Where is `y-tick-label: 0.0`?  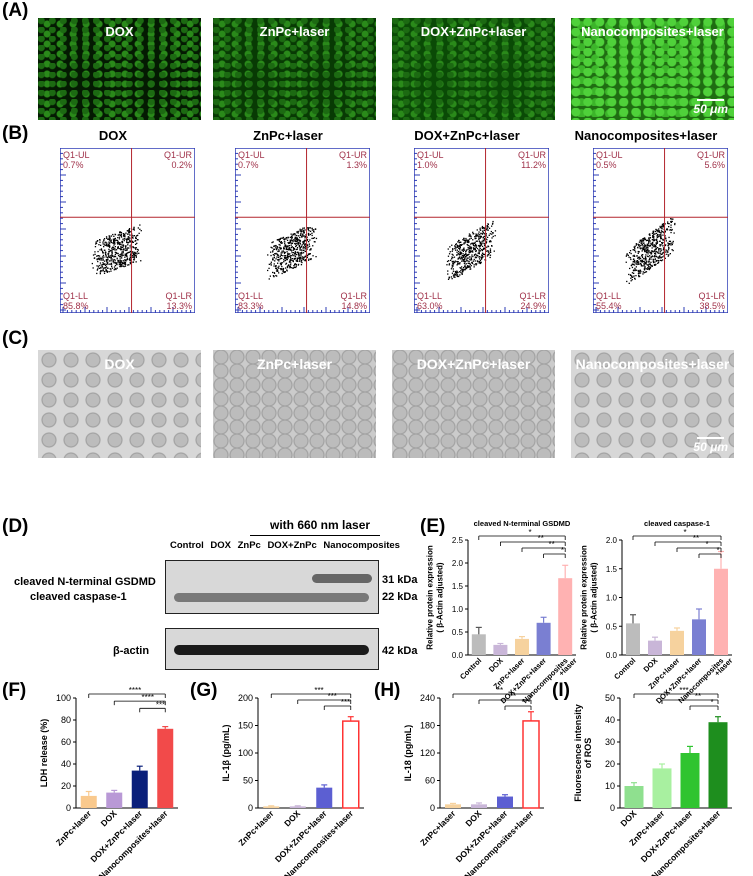
y-tick-label: 0.0 is located at coordinates (612, 655).